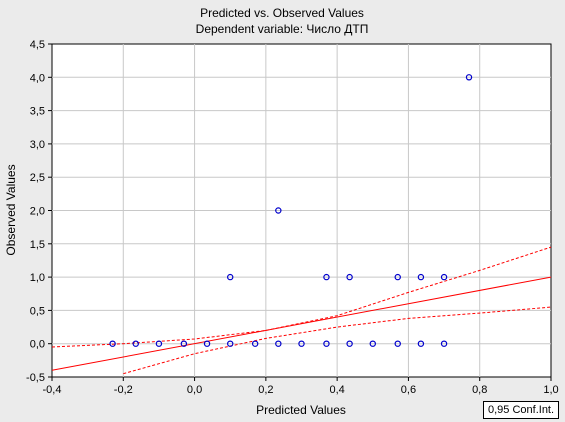 The width and height of the screenshot is (565, 422). I want to click on y-tick-label: 3,0, so click(37, 145).